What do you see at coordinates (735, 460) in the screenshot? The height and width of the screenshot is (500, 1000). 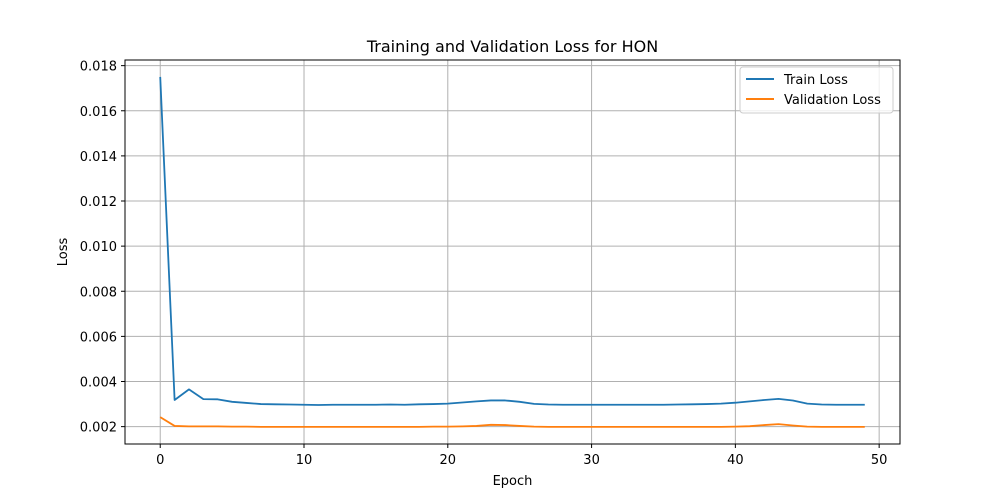 I see `x-tick-label: 40` at bounding box center [735, 460].